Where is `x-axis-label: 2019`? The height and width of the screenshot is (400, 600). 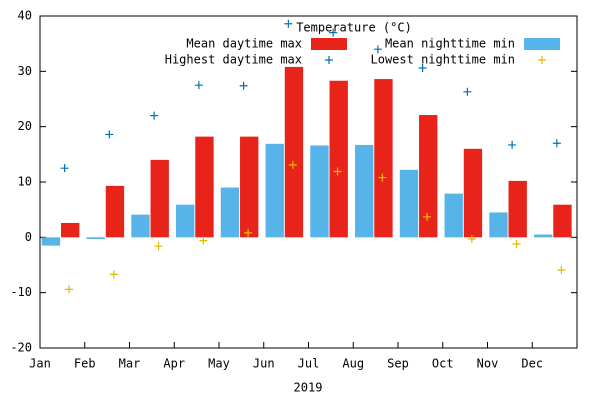
x-axis-label: 2019 is located at coordinates (308, 388).